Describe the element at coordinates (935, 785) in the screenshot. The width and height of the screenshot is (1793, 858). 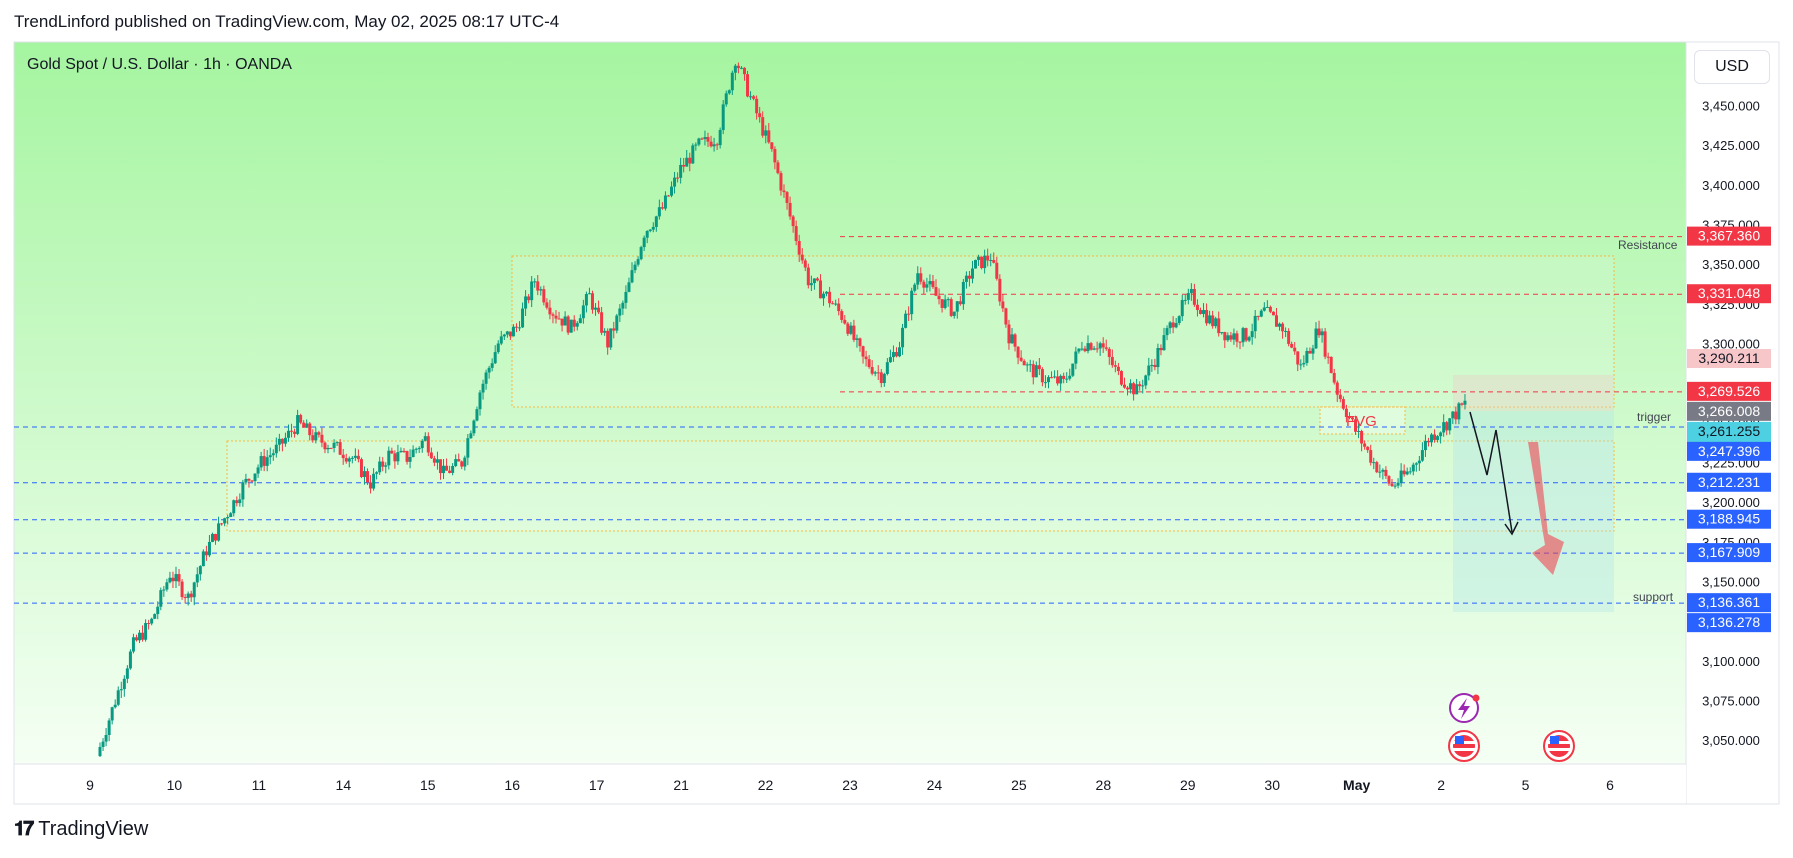
I see `time-tick-label: 24` at that location.